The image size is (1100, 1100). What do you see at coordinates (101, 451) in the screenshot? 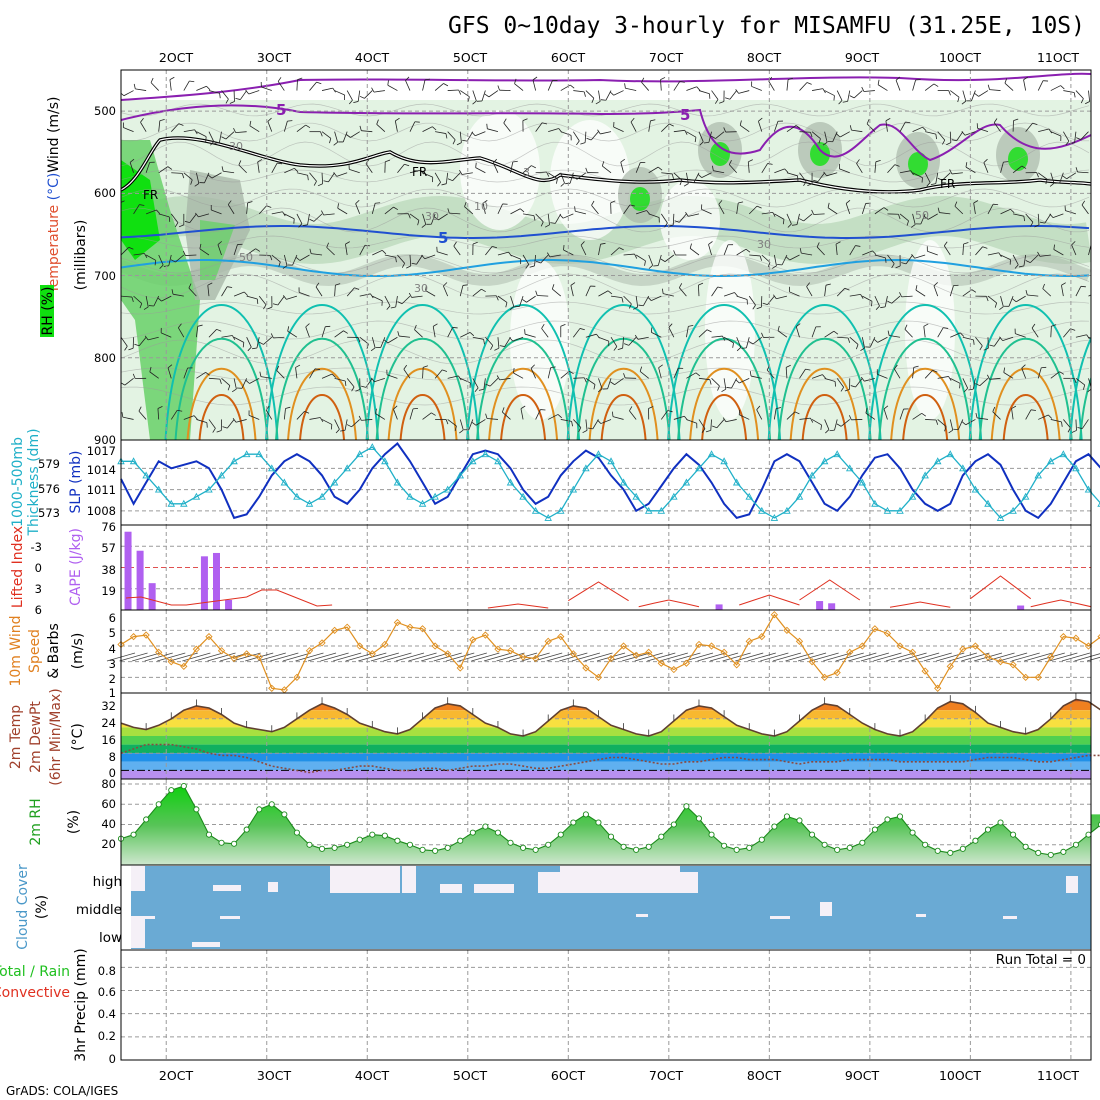
I see `slp-tick: 1017` at bounding box center [101, 451].